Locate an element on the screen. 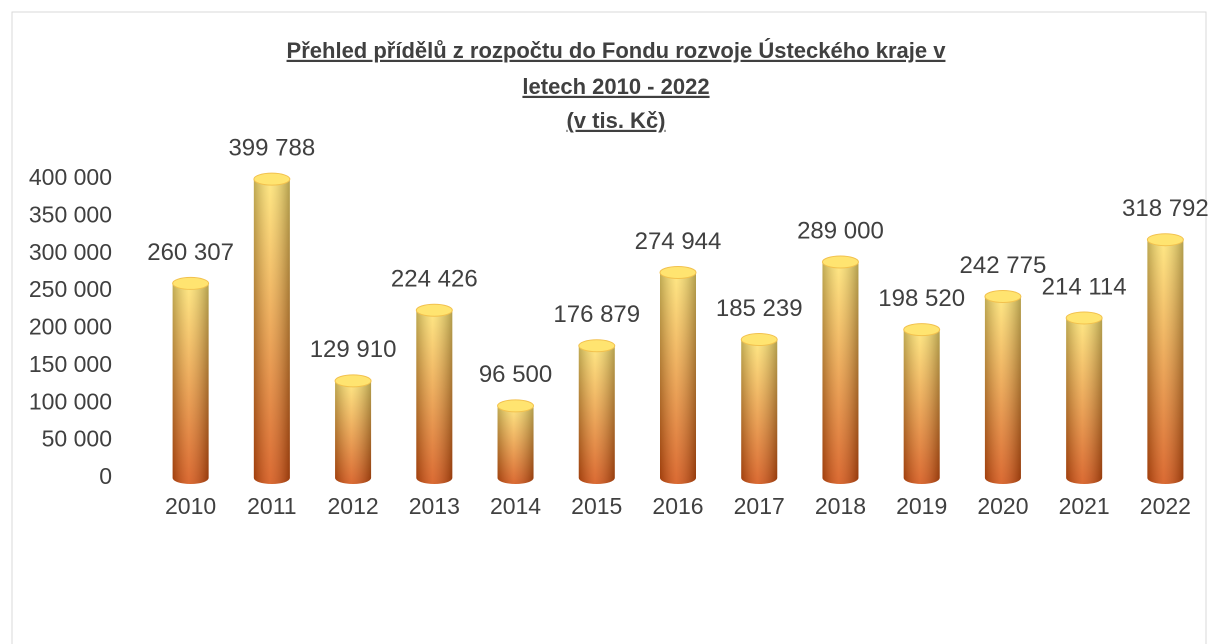  x-tick-label: 2020 is located at coordinates (1002, 506).